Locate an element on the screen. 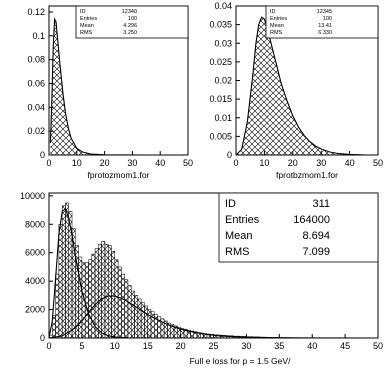 Image resolution: width=386 pixels, height=371 pixels. stats-value-id: 12345 is located at coordinates (324, 12).